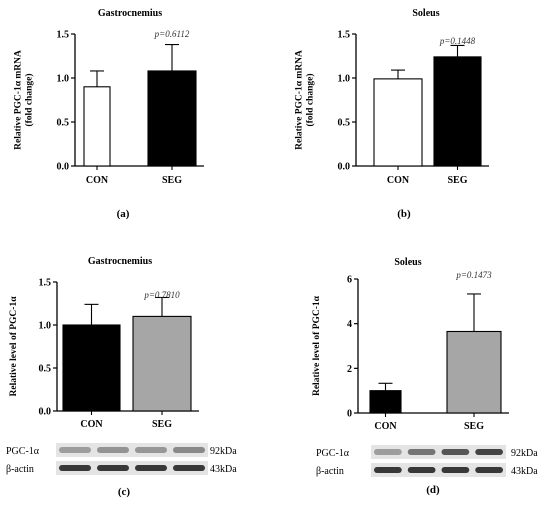 The image size is (550, 528). I want to click on y-tick-label: 6, so click(349, 280).